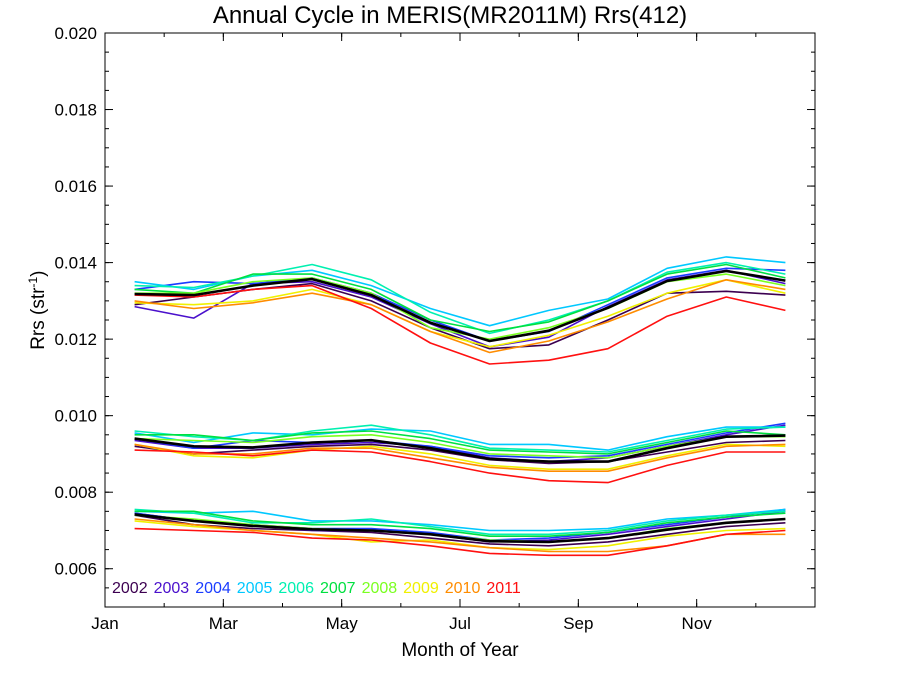 Image resolution: width=900 pixels, height=675 pixels. Describe the element at coordinates (130, 588) in the screenshot. I see `legend-entry-2002: 2002` at that location.